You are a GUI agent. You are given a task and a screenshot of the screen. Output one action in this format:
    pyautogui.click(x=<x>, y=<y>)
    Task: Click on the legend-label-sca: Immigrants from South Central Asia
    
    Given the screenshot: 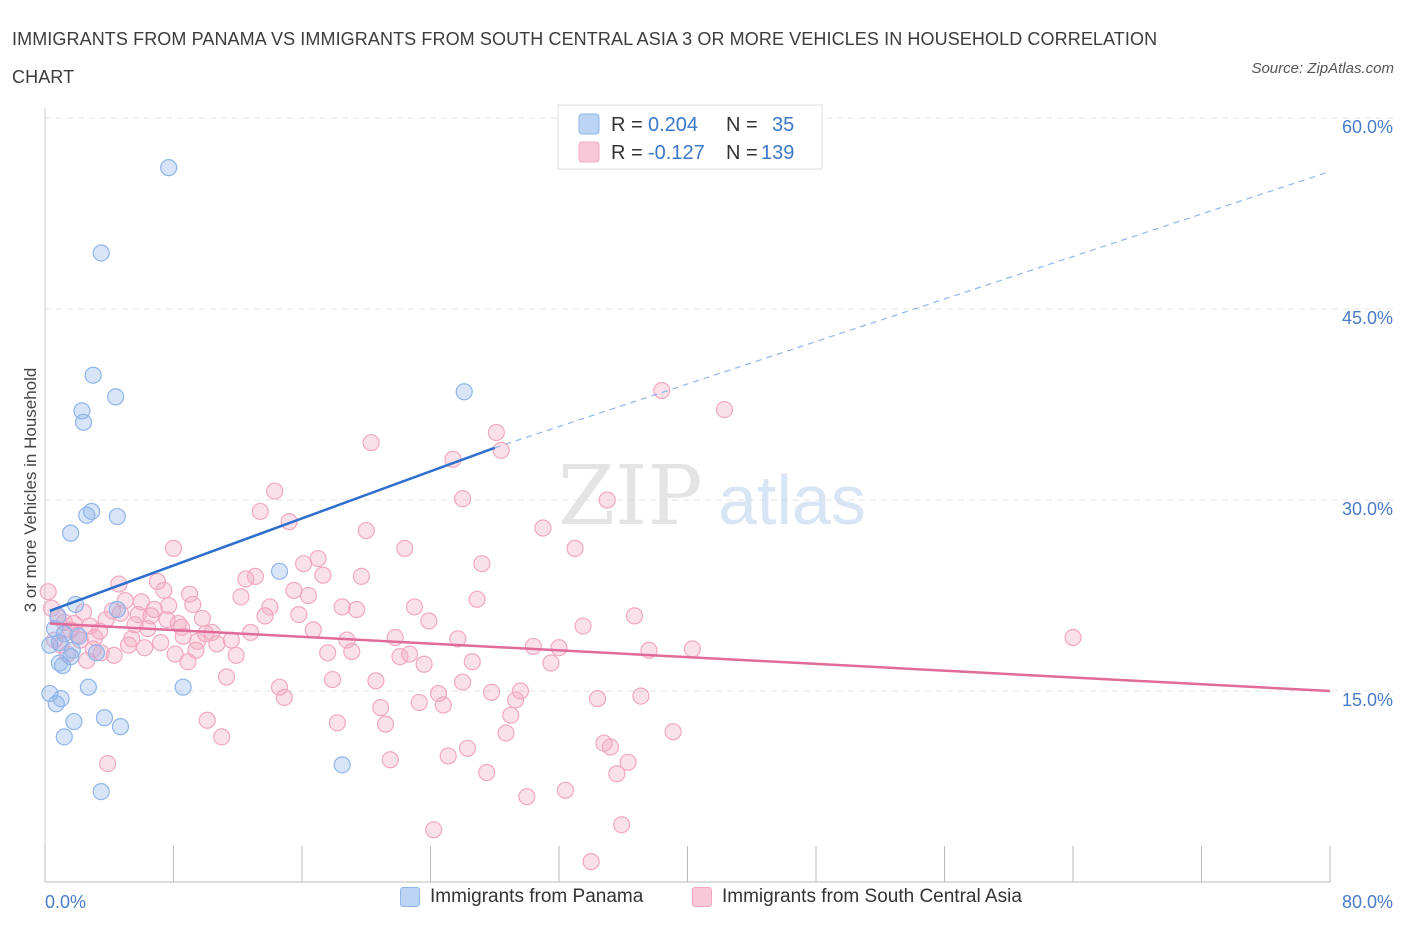 What is the action you would take?
    pyautogui.click(x=872, y=896)
    